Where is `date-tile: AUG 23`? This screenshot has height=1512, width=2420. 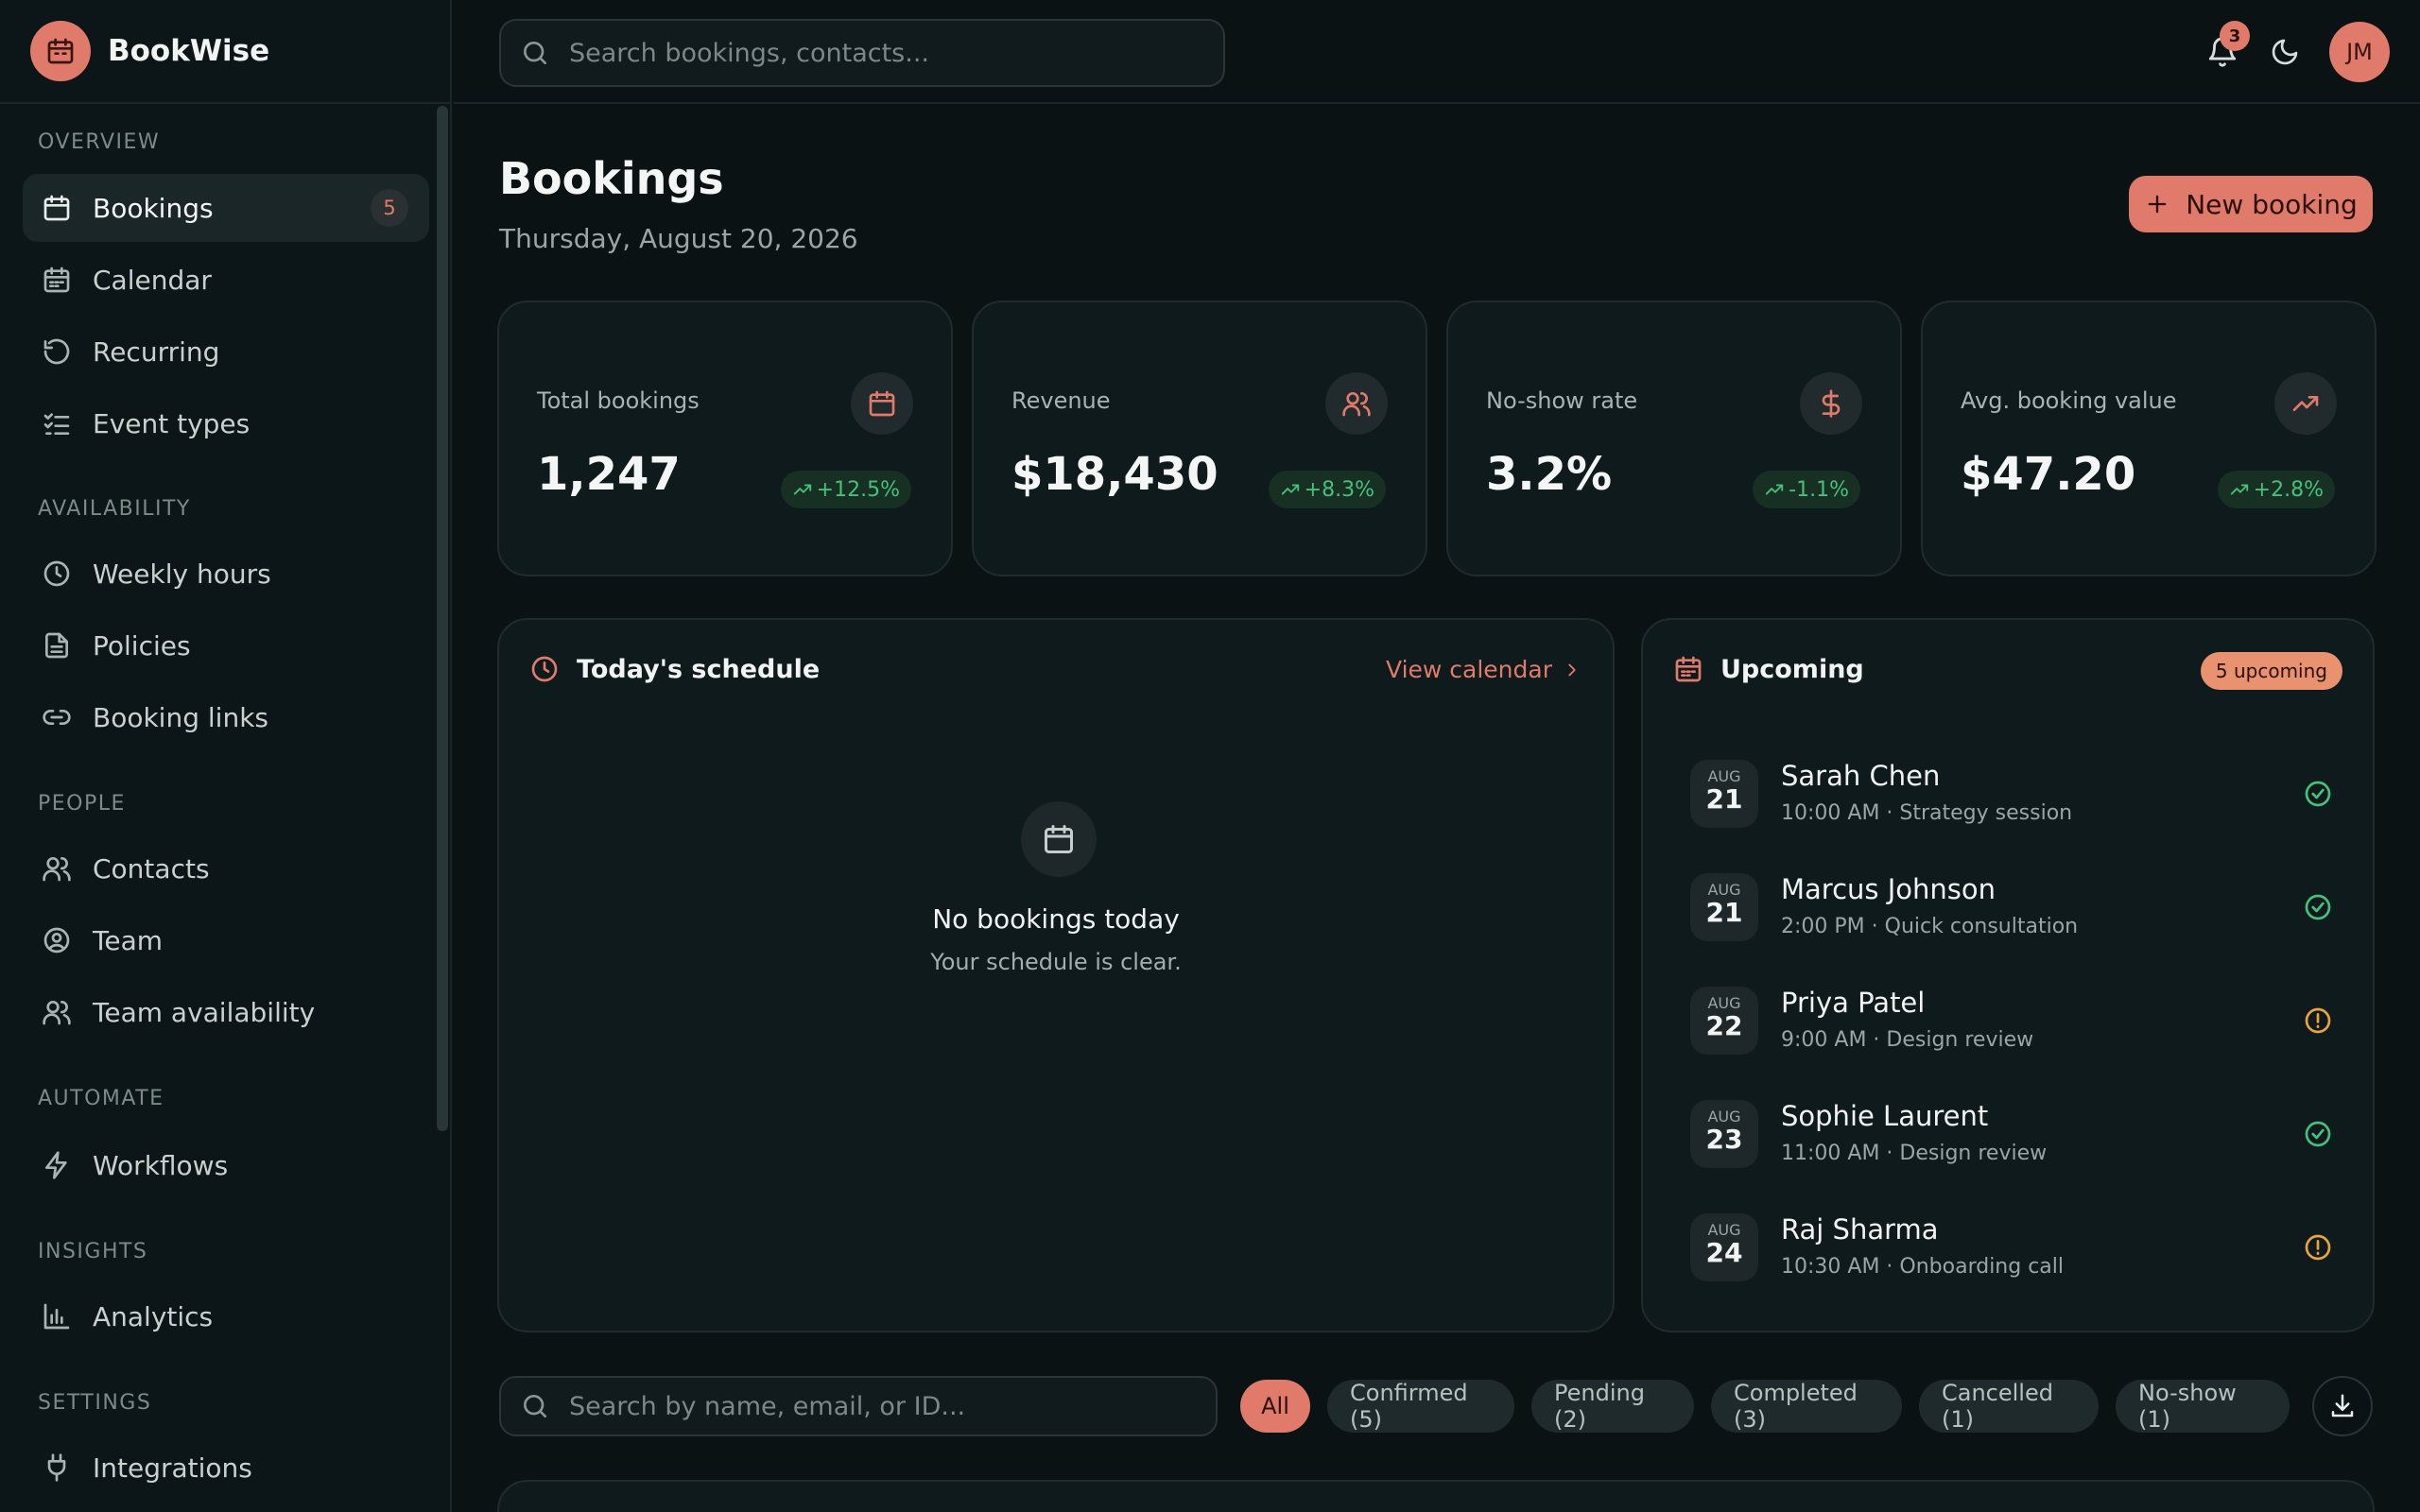 date-tile: AUG 23 is located at coordinates (1724, 1134).